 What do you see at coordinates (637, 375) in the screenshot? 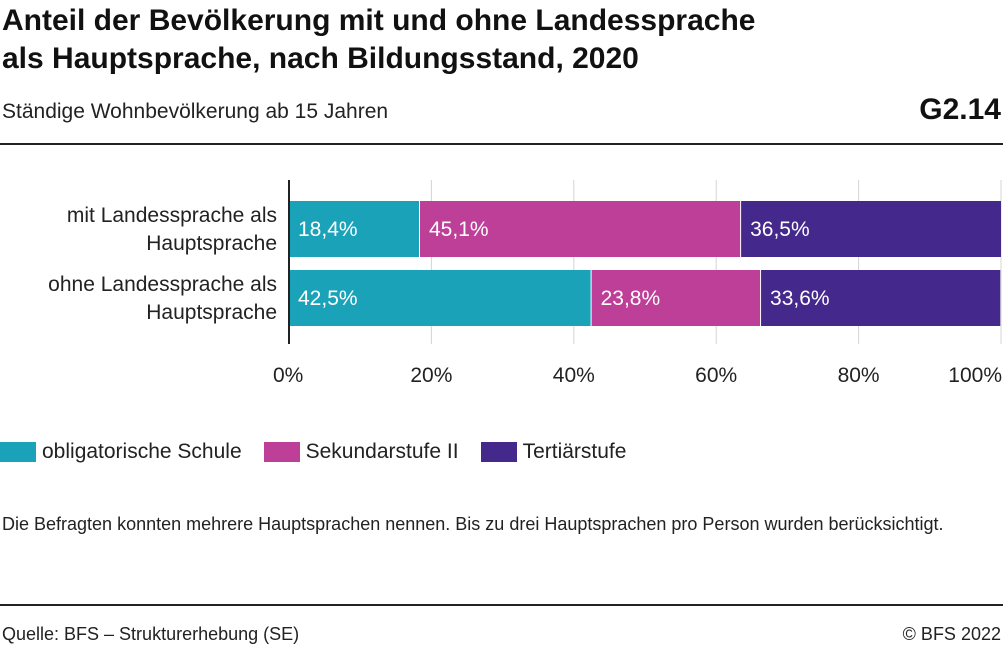
I see `x-axis-tick-labels: 0% 20% 40% 60% 80% 100%` at bounding box center [637, 375].